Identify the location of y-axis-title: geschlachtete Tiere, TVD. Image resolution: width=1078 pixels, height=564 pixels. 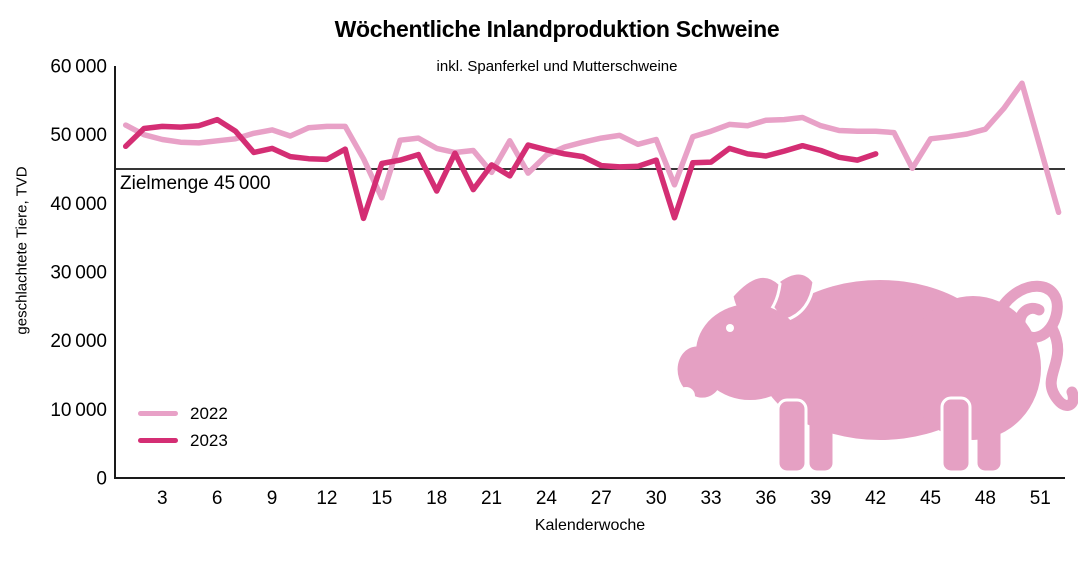
(22, 250).